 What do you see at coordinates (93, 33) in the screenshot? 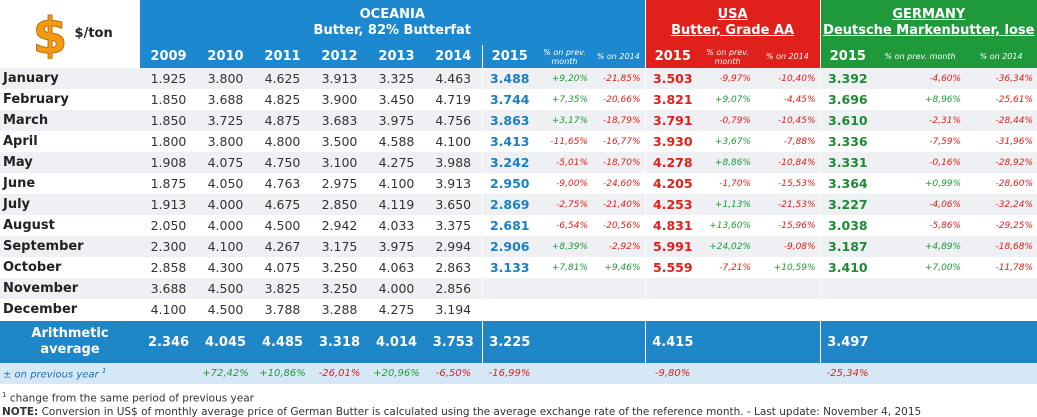
I see `unit: $/ton` at bounding box center [93, 33].